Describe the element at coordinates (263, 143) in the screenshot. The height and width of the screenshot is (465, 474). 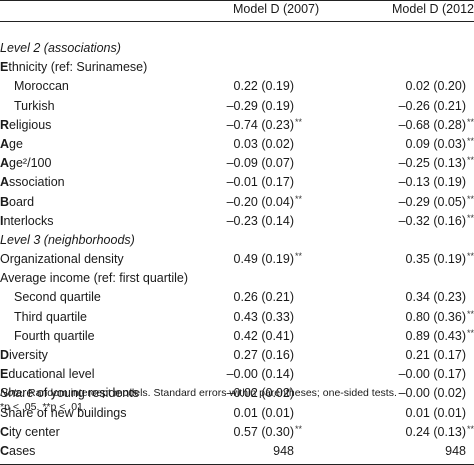
I see `model-2007-value: 0.03 (0.02)` at that location.